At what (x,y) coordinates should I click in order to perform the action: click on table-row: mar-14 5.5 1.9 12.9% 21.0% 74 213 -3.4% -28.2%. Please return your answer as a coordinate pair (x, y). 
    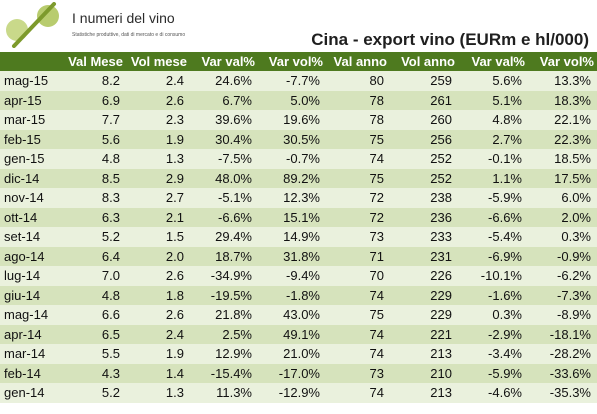
    Looking at the image, I should click on (298, 354).